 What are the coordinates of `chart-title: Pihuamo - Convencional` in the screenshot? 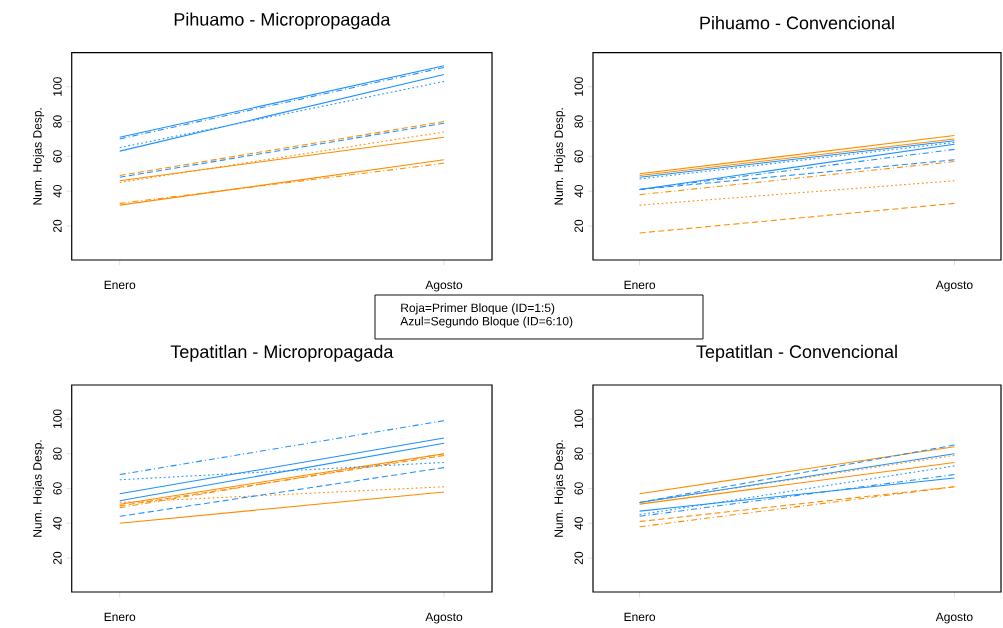 It's located at (797, 23).